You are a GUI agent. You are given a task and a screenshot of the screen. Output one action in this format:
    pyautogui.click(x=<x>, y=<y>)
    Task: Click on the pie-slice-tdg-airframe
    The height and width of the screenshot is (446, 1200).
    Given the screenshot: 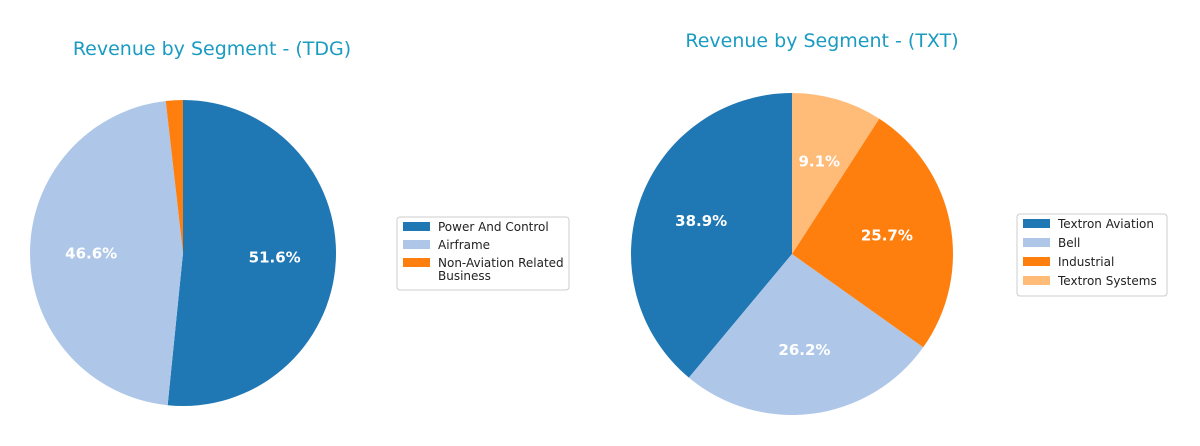 What is the action you would take?
    pyautogui.click(x=106, y=253)
    